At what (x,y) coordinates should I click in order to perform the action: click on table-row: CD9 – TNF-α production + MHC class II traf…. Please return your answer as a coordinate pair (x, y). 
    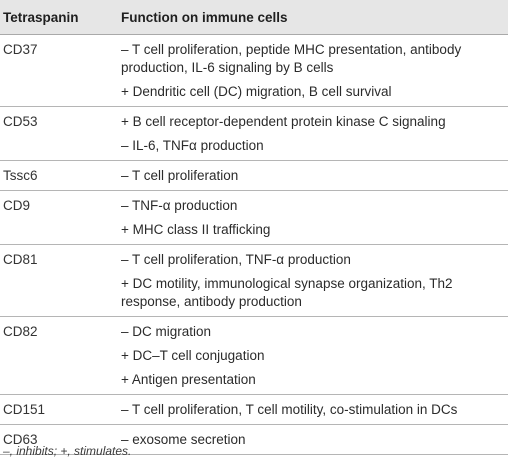
    Looking at the image, I should click on (254, 218).